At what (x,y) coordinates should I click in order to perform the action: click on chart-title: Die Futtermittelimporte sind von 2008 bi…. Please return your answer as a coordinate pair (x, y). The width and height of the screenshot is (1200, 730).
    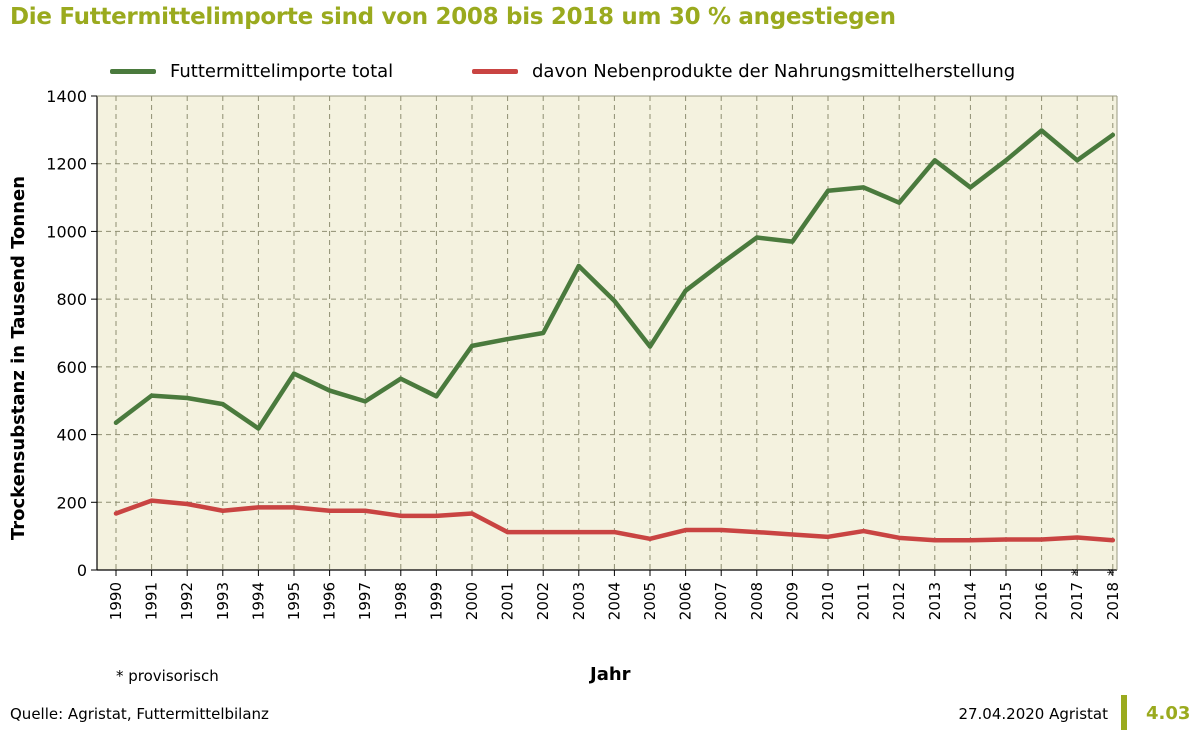
    Looking at the image, I should click on (453, 17).